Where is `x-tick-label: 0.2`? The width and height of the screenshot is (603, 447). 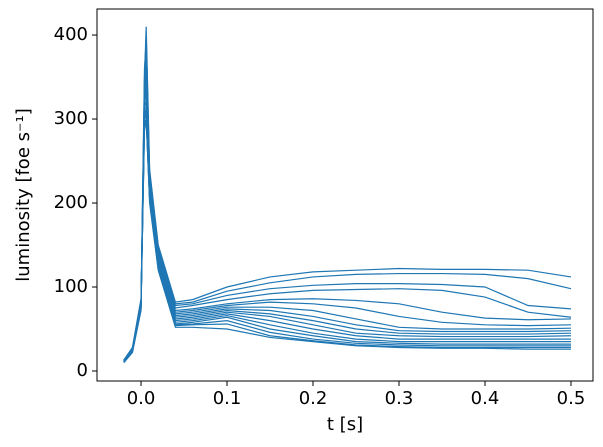
x-tick-label: 0.2 is located at coordinates (313, 398).